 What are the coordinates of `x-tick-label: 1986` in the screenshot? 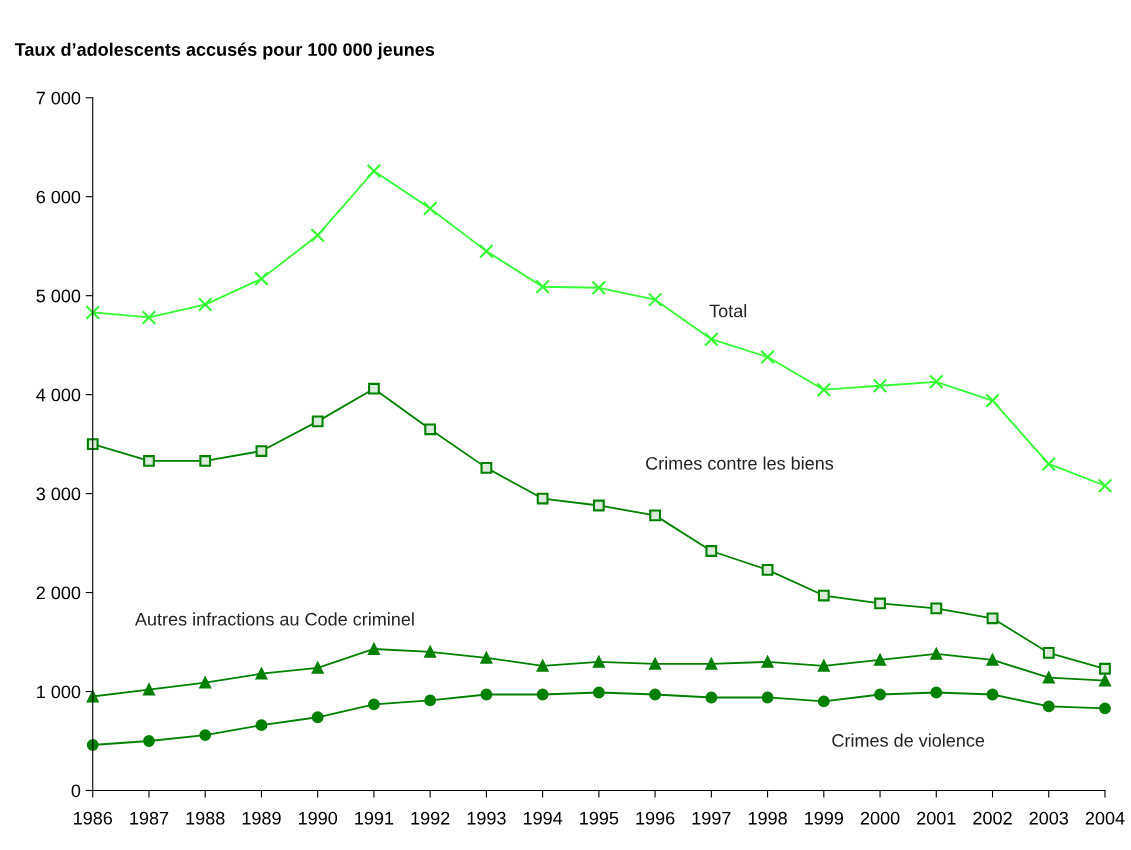 It's located at (93, 818).